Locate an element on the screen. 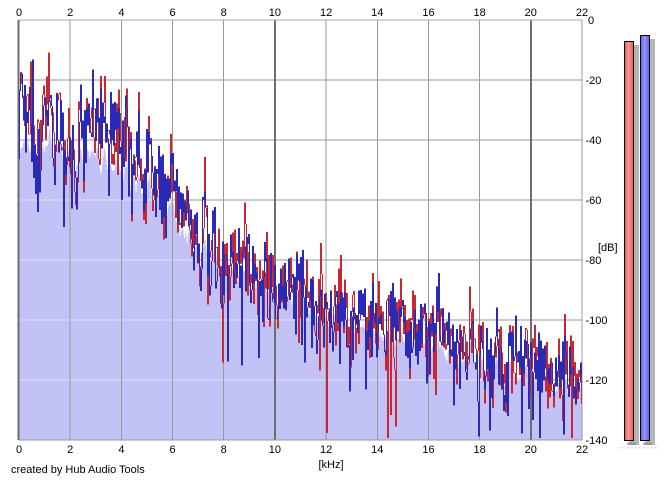 Image resolution: width=664 pixels, height=482 pixels. svg-text: -80 is located at coordinates (594, 261).